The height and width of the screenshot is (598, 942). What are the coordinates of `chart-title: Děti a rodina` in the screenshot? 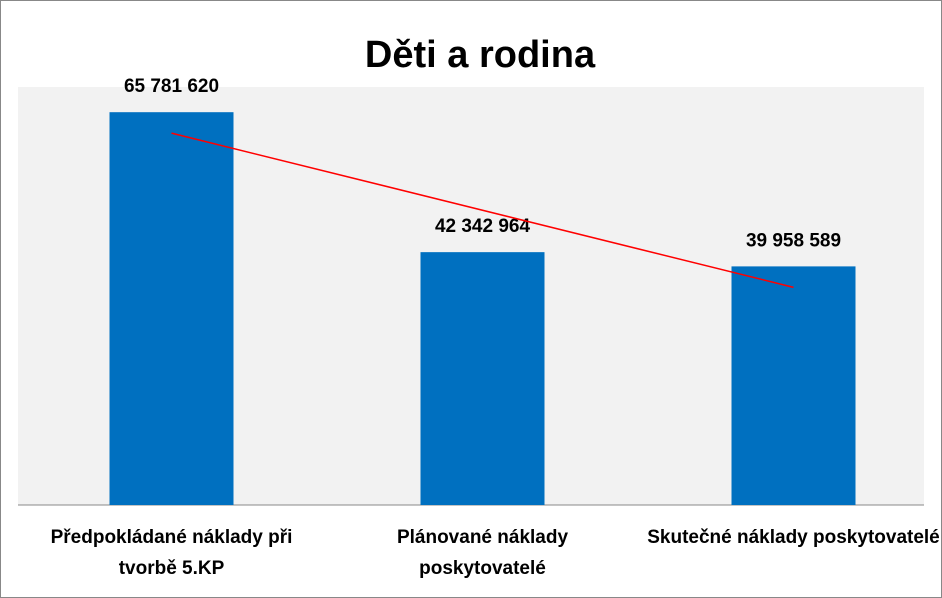 It's located at (480, 55).